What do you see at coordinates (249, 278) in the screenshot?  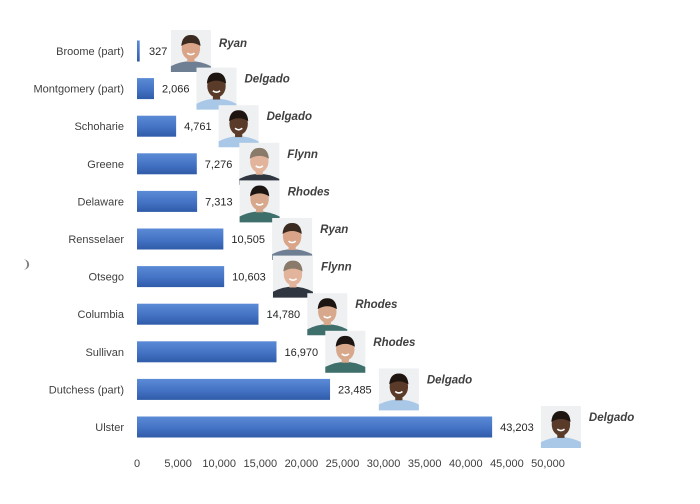 I see `data-label: 10,603` at bounding box center [249, 278].